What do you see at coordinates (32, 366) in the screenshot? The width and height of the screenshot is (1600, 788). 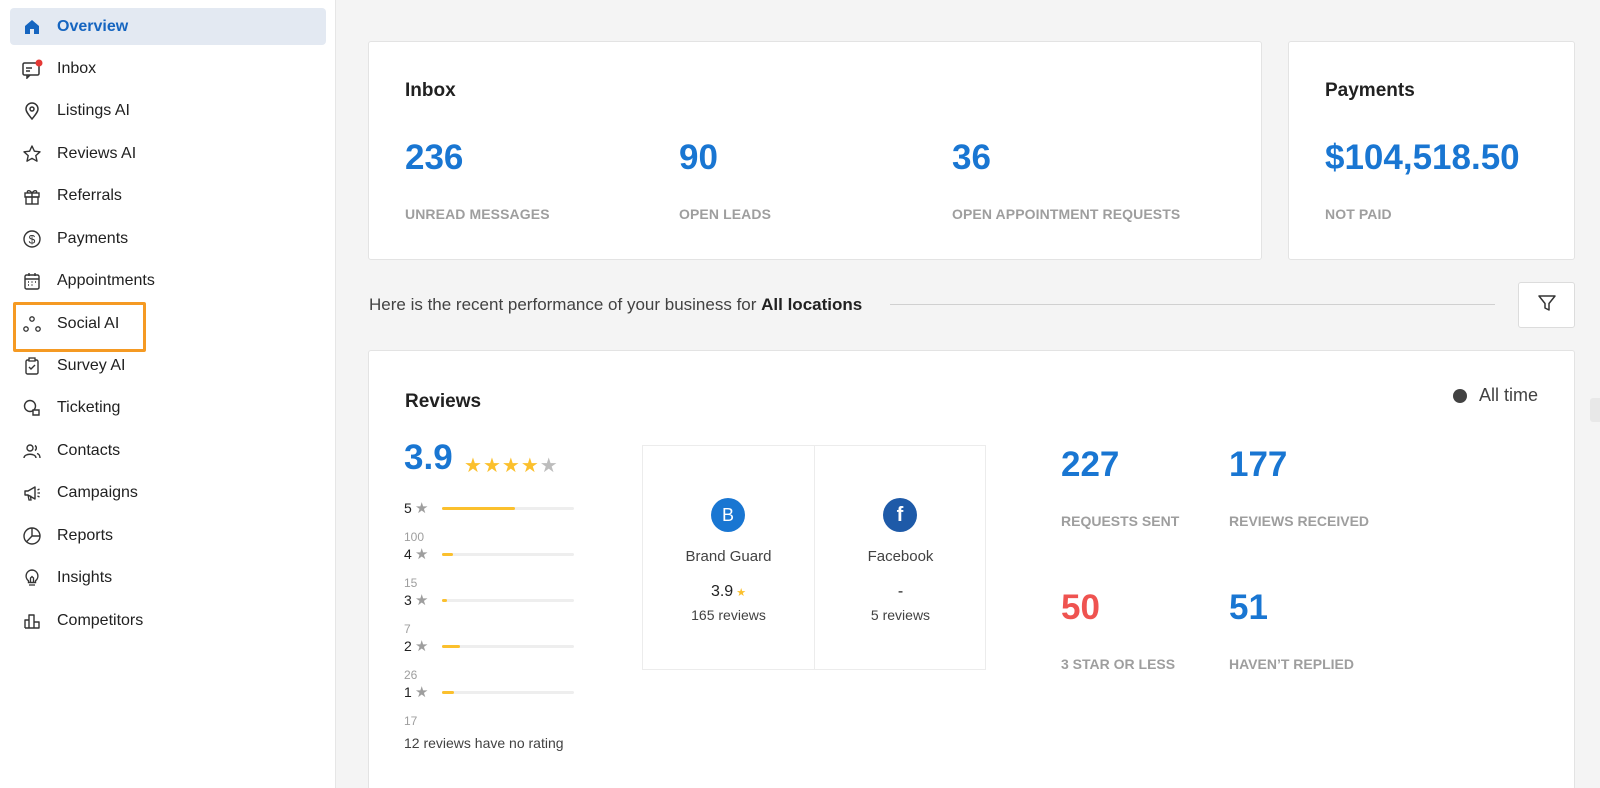 I see `clipboard-check-icon` at bounding box center [32, 366].